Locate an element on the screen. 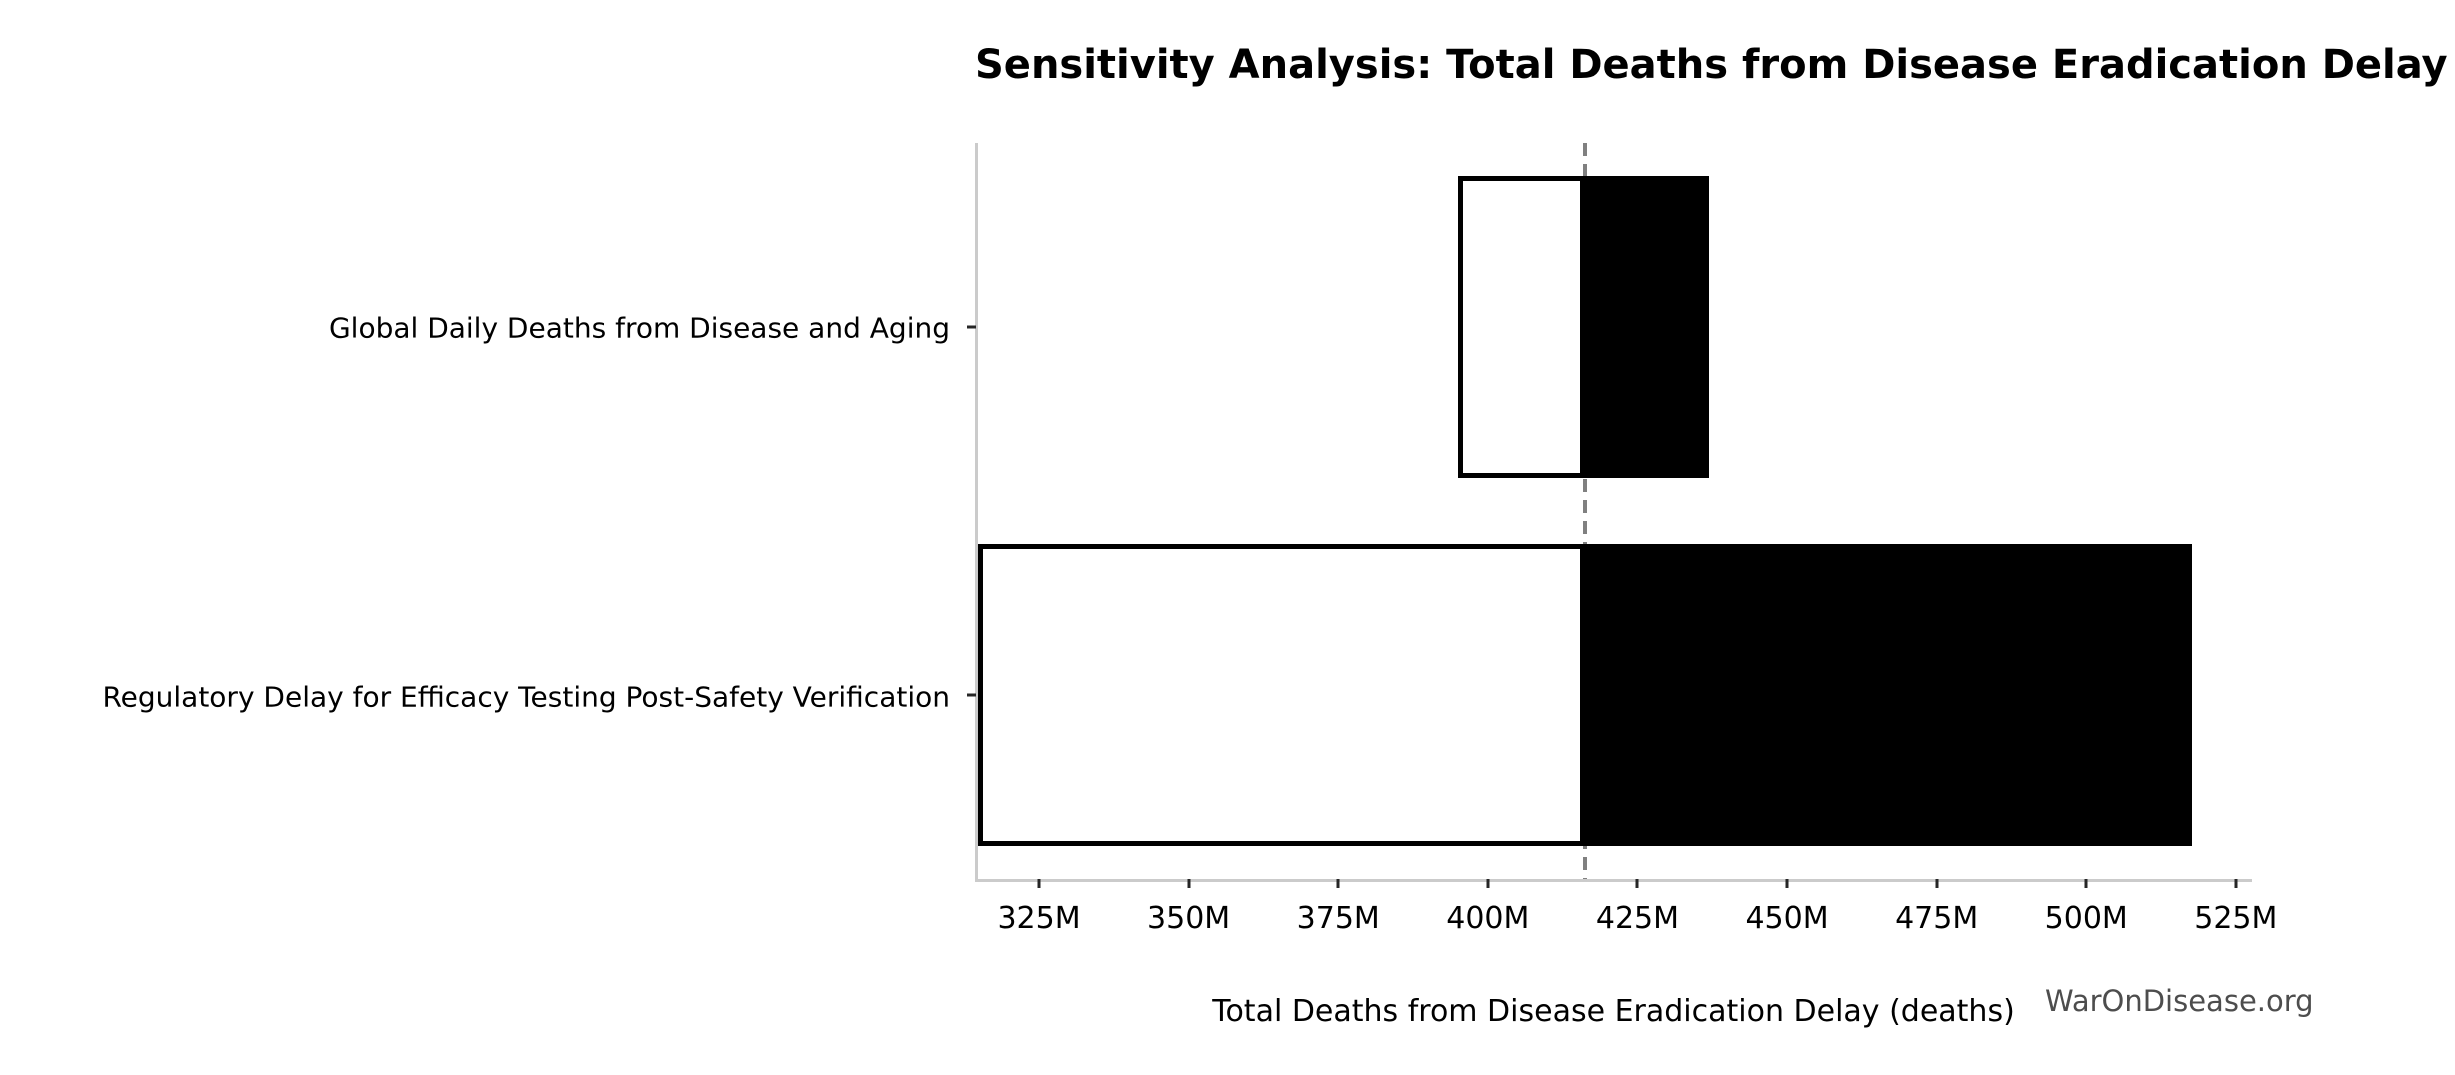 The height and width of the screenshot is (1075, 2455). x-tick-label: 525M is located at coordinates (2236, 918).